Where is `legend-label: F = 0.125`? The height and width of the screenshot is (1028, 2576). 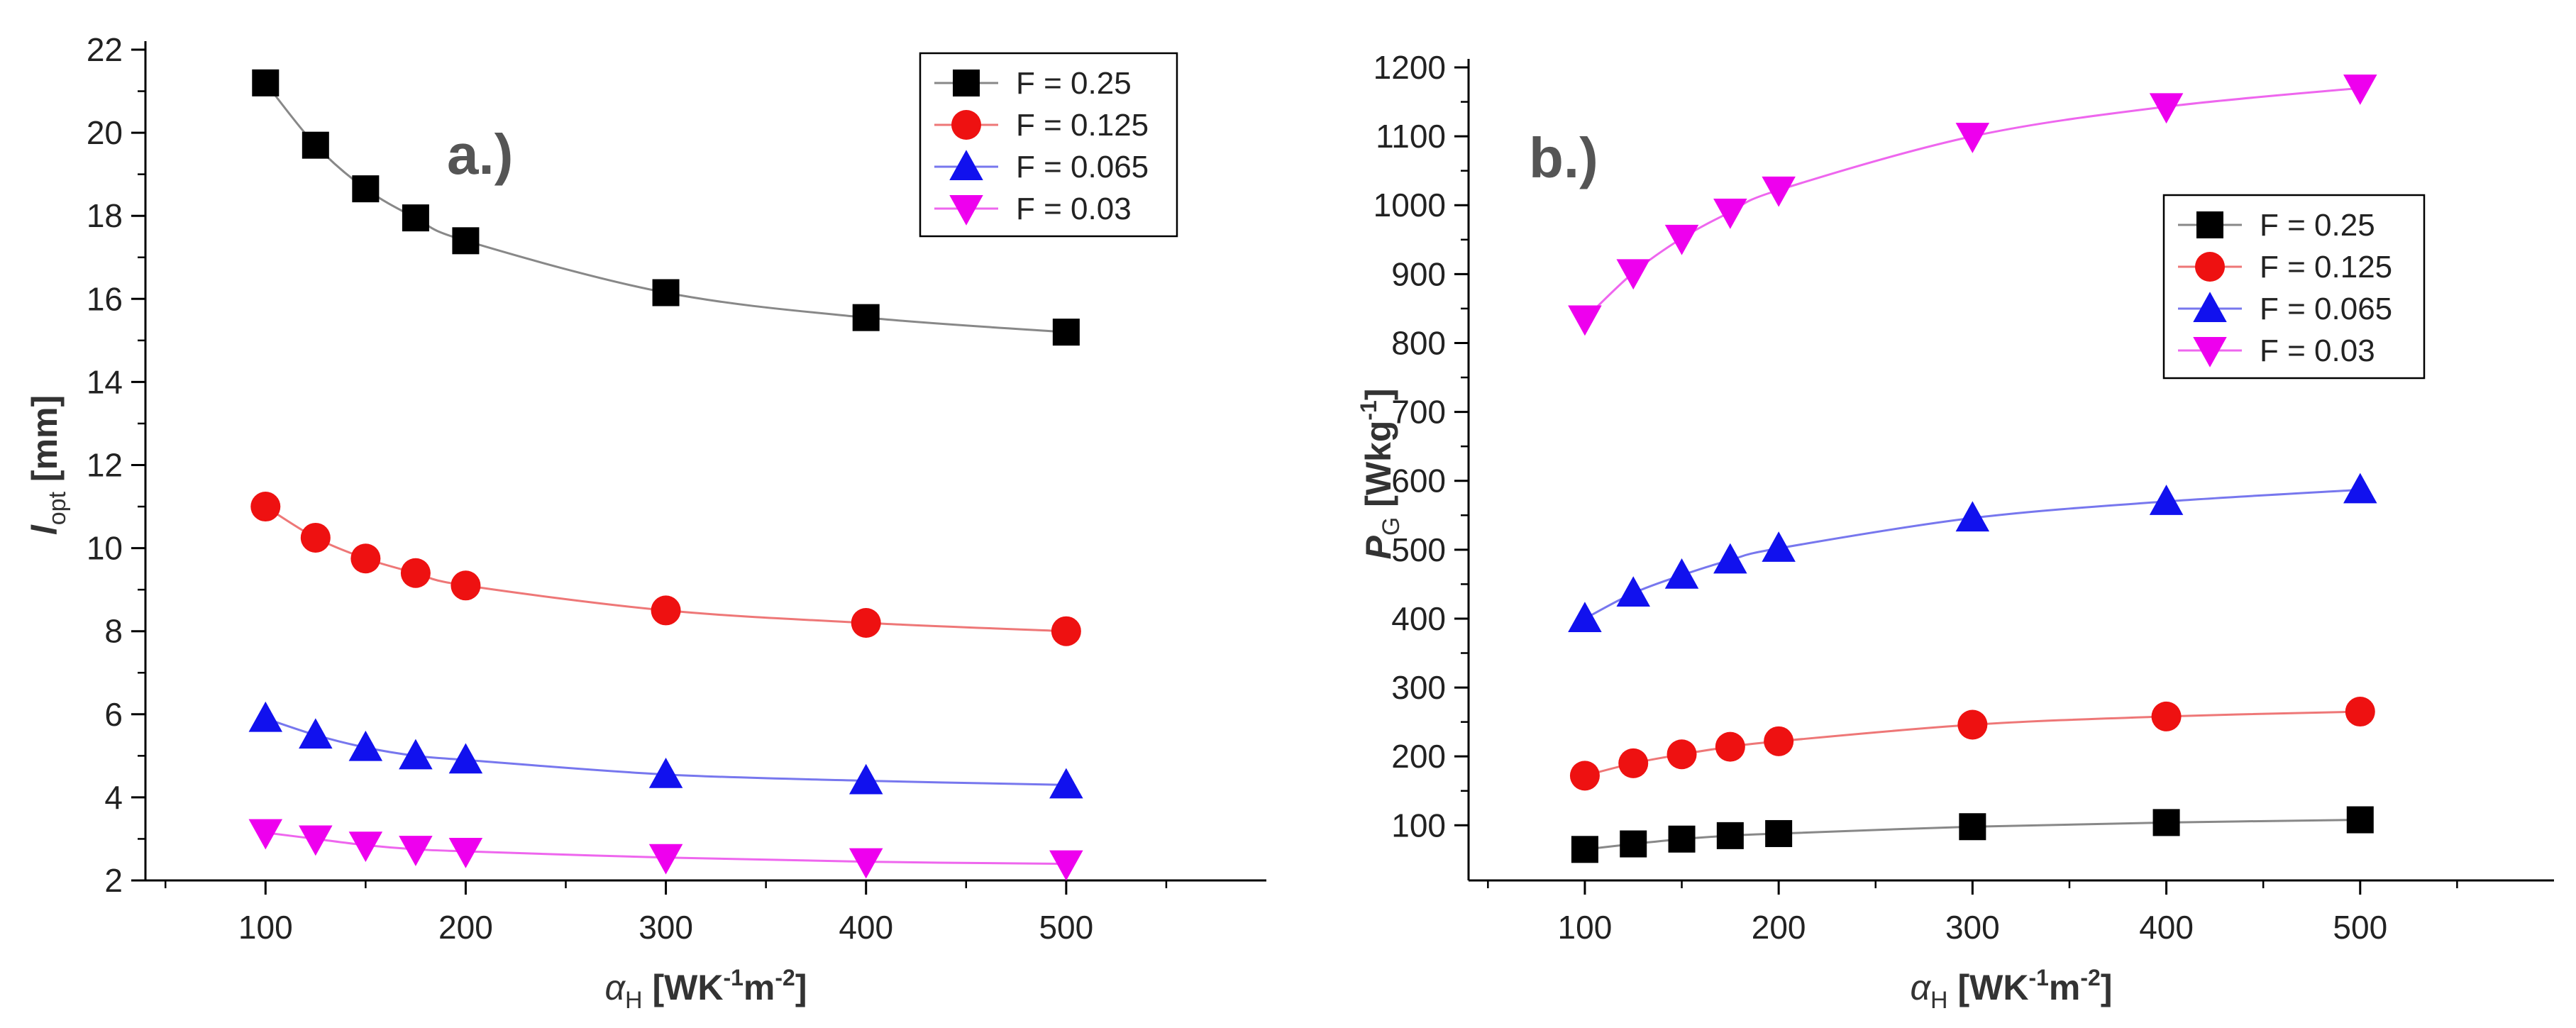
legend-label: F = 0.125 is located at coordinates (1082, 126).